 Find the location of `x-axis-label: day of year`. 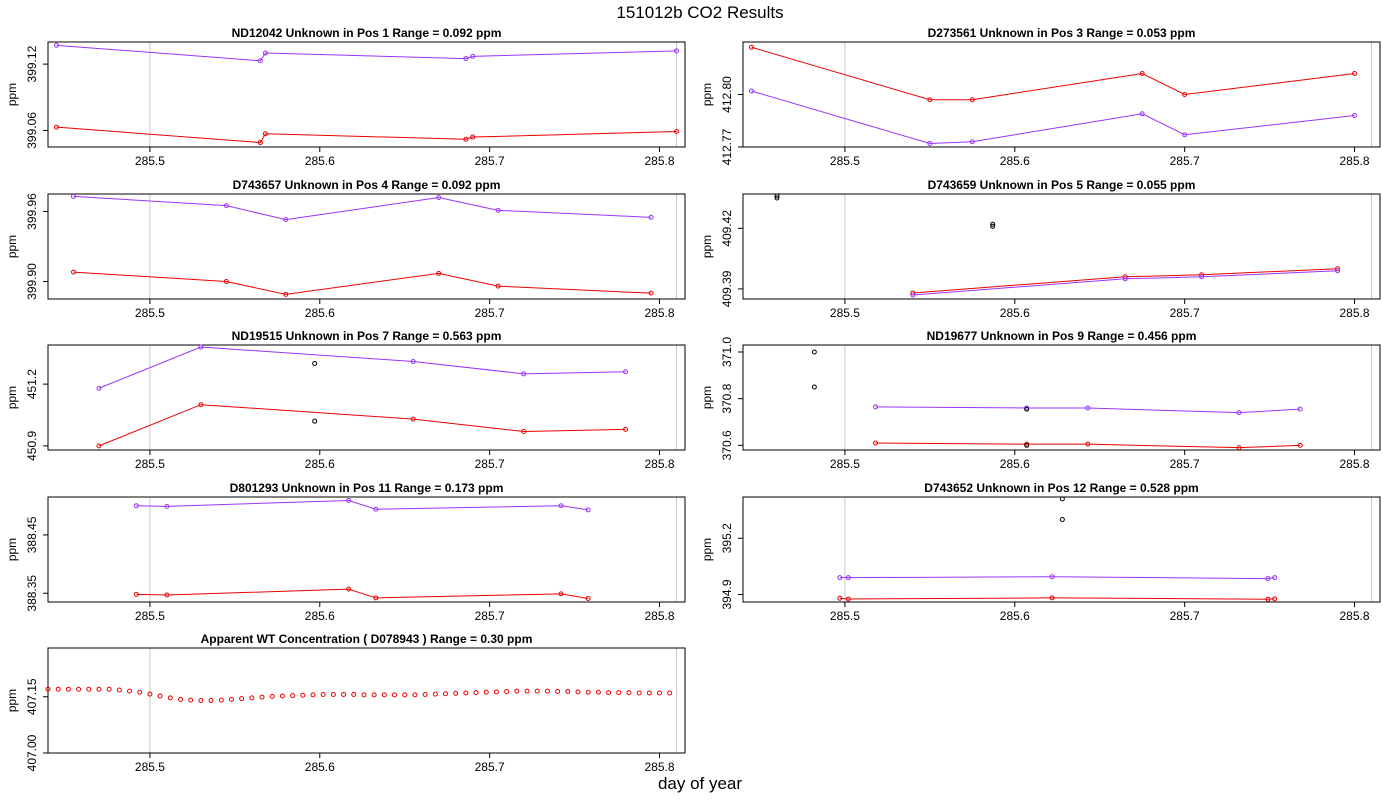

x-axis-label: day of year is located at coordinates (700, 783).